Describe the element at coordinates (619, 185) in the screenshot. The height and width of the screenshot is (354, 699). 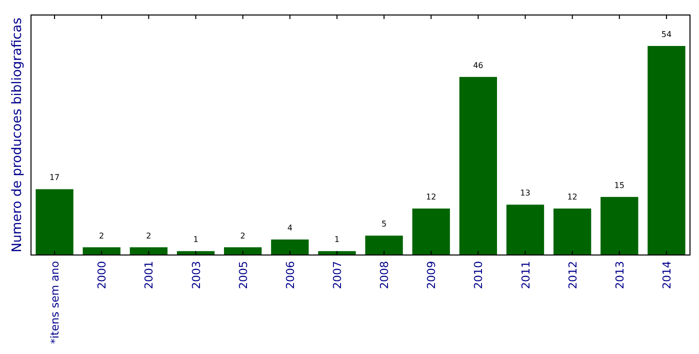
I see `data-label: 15` at that location.